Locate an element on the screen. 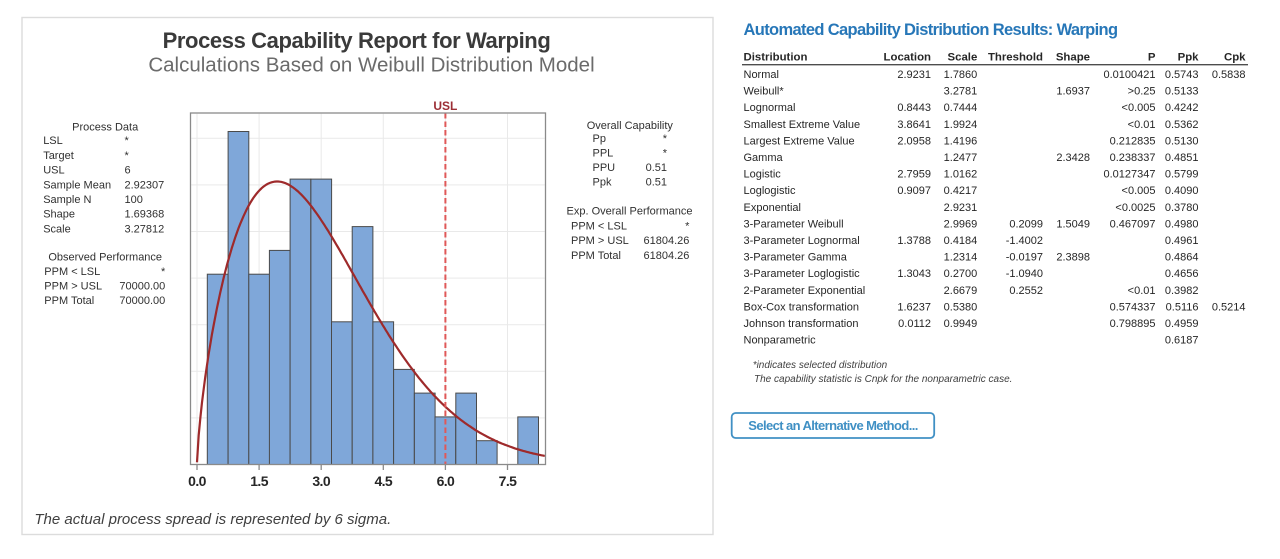  svg-text: 0.4864 is located at coordinates (1182, 258).